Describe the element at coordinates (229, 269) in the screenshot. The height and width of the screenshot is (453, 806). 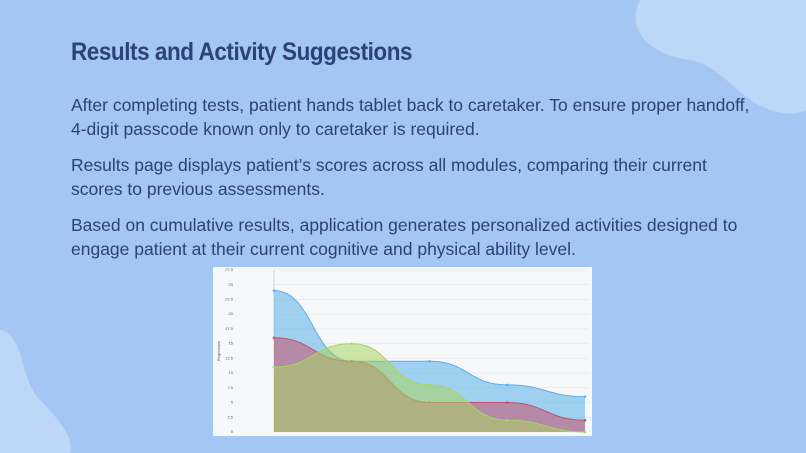
I see `y-tick-label: 27.5` at that location.